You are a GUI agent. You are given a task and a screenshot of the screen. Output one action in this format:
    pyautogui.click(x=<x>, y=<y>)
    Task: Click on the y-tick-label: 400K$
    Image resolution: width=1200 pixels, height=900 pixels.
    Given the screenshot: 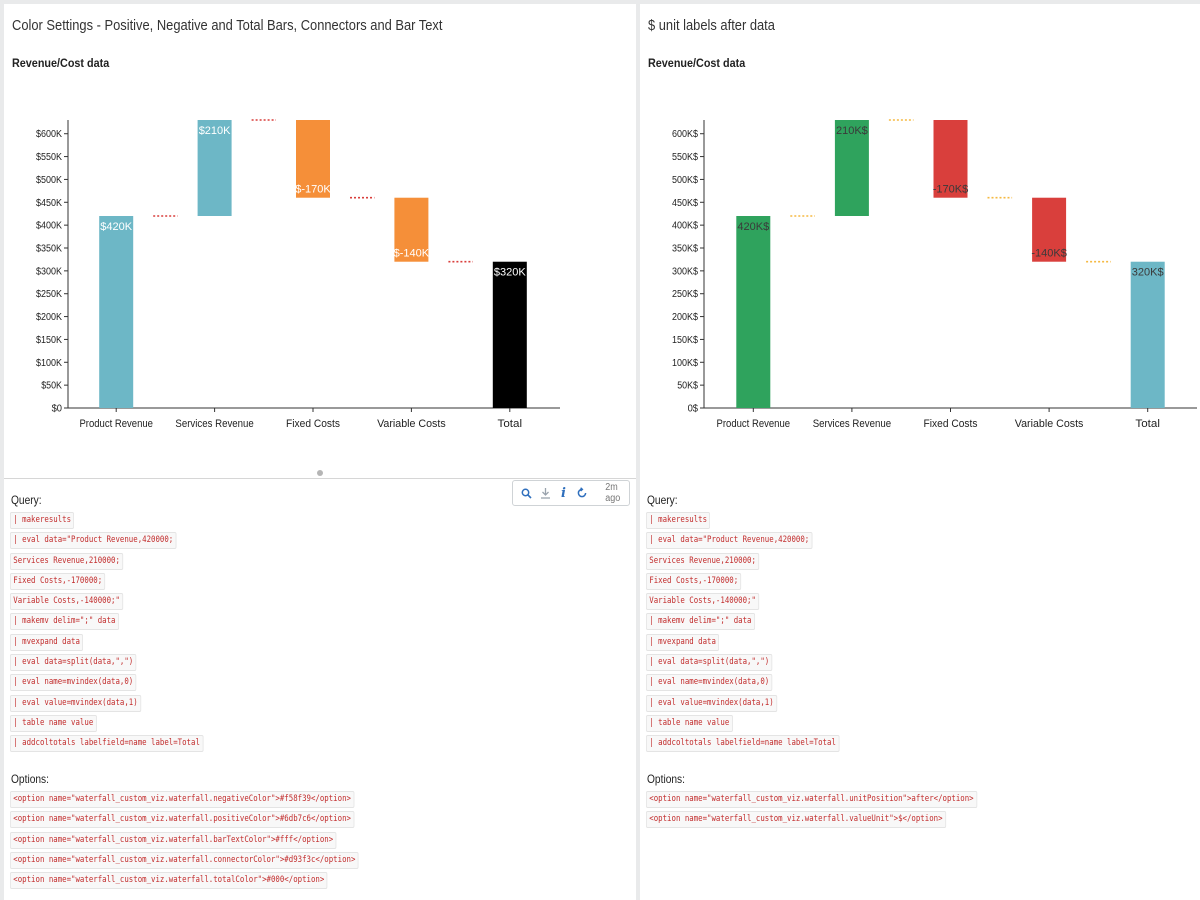 What is the action you would take?
    pyautogui.click(x=685, y=226)
    